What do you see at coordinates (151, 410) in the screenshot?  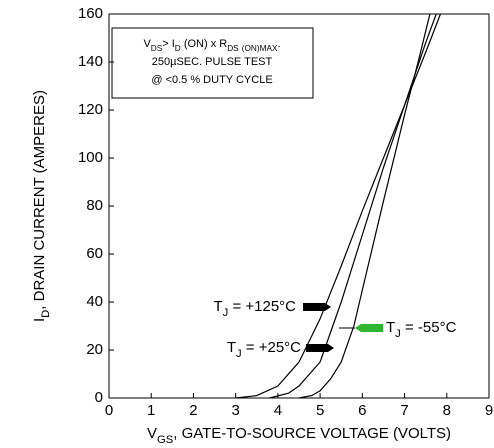 I see `x-tick-label: 1` at bounding box center [151, 410].